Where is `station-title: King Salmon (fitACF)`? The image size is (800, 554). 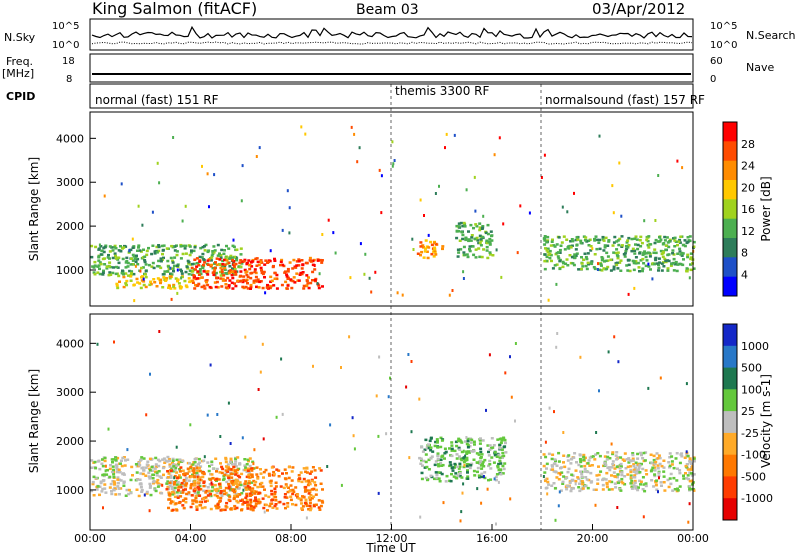
station-title: King Salmon (fitACF) is located at coordinates (174, 9).